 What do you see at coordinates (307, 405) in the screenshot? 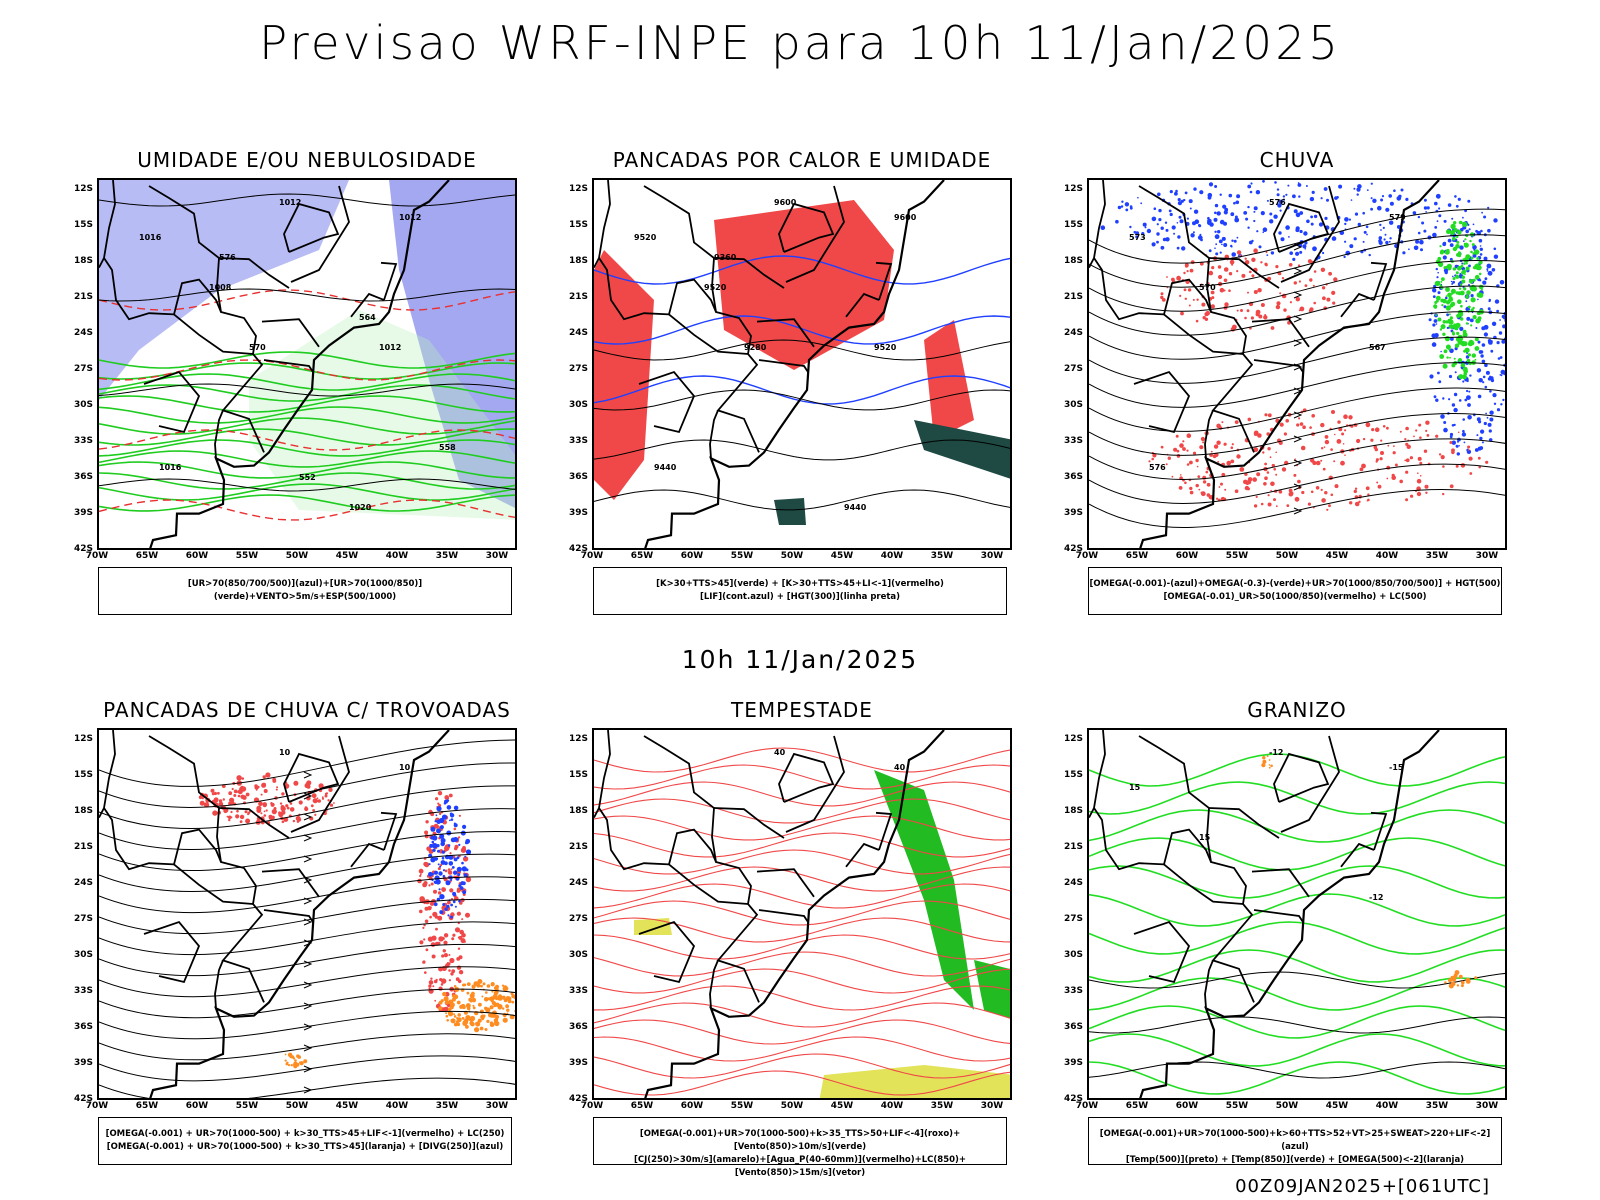
I see `thickness-red-contours` at bounding box center [307, 405].